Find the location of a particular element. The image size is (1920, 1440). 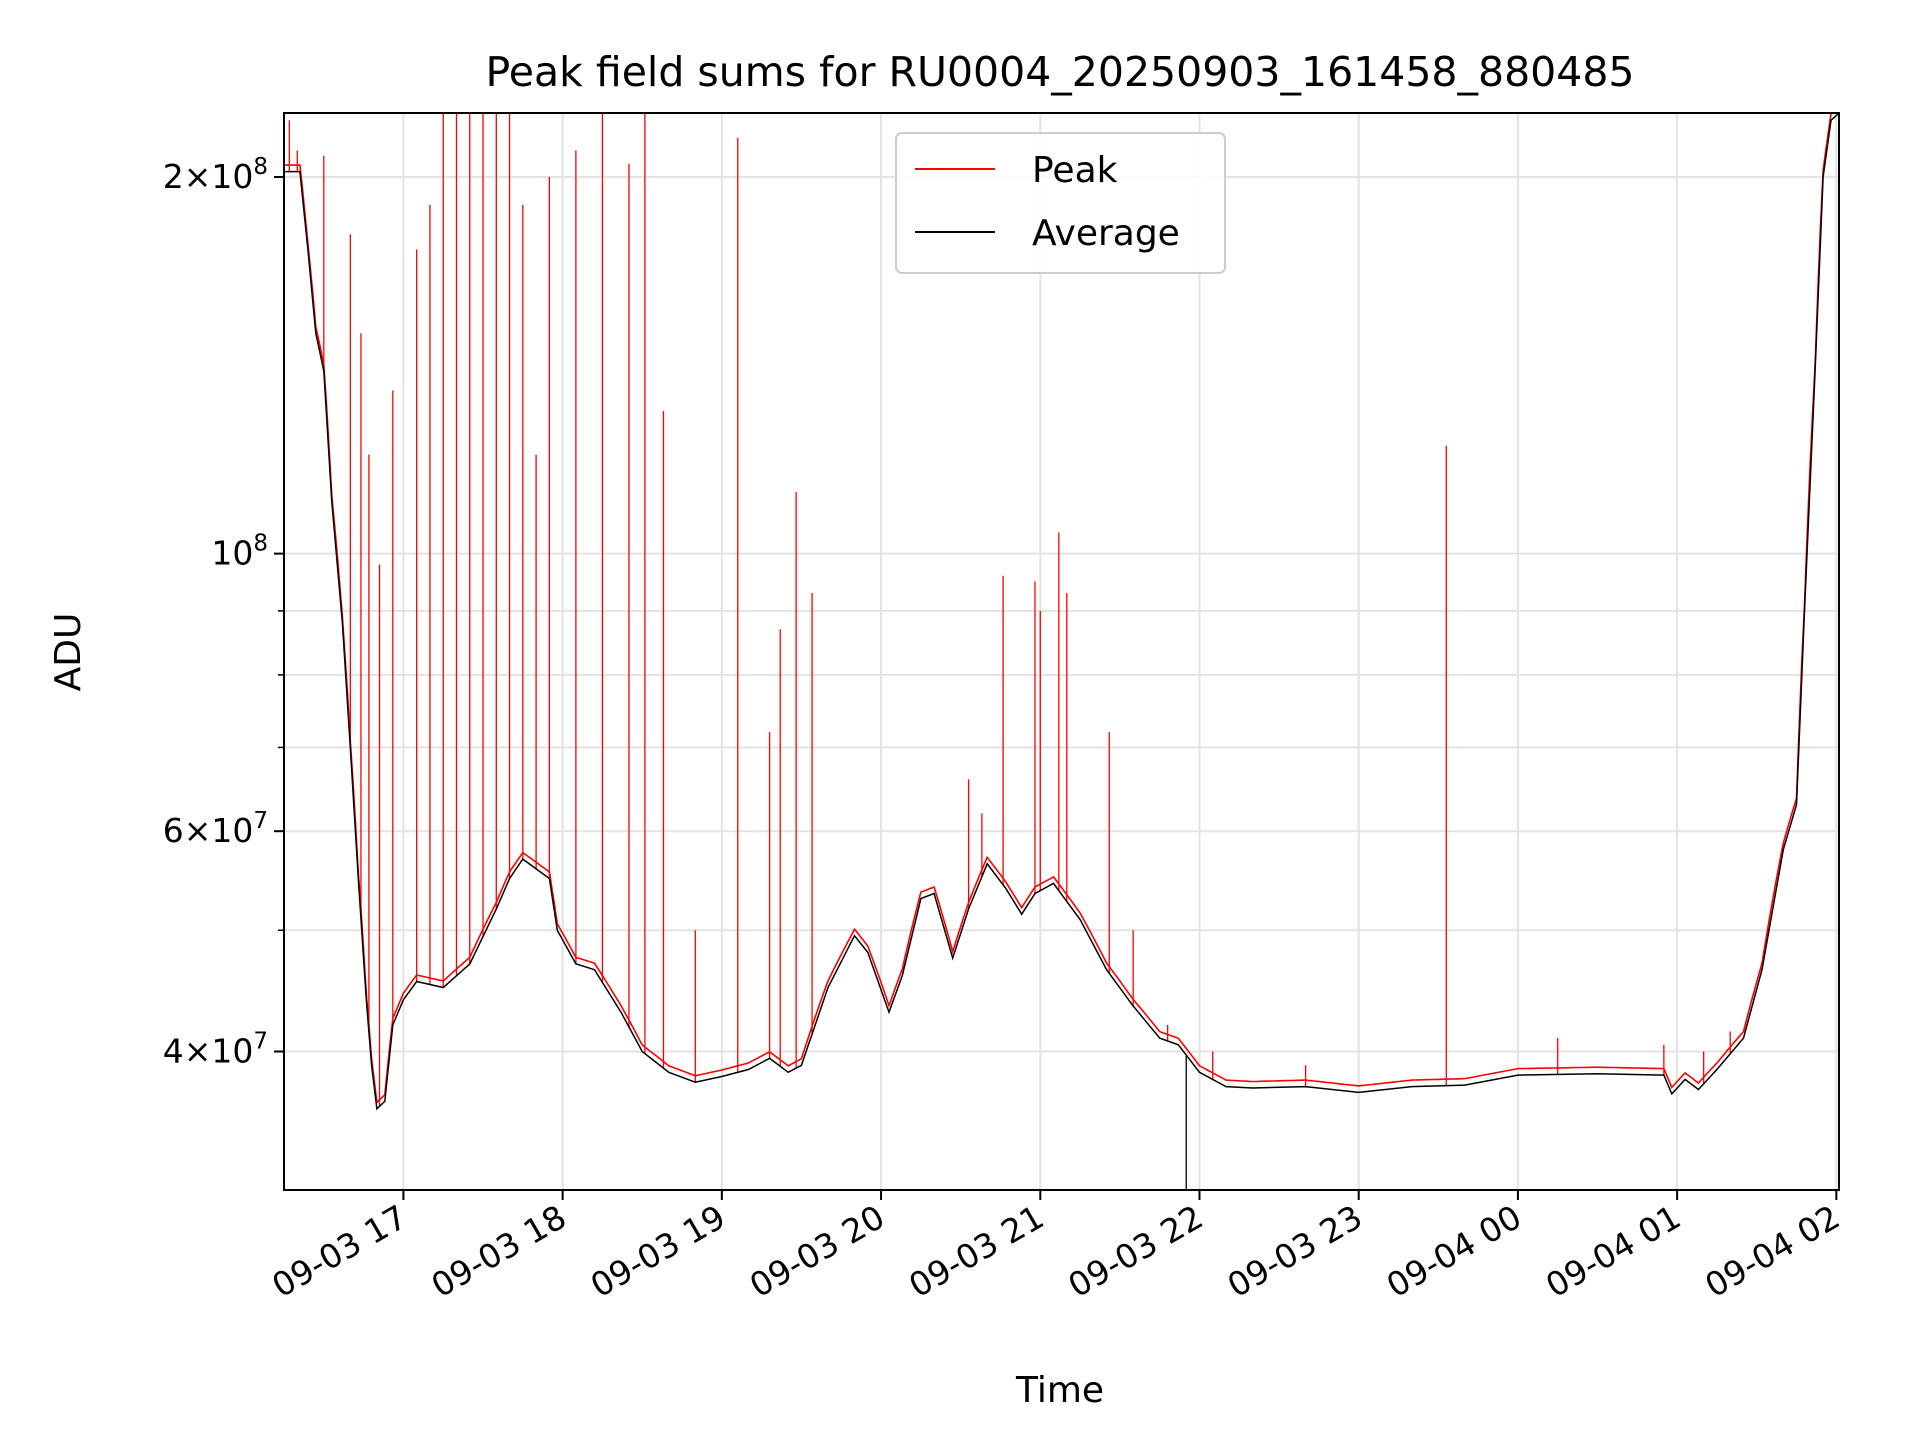

legend: Peak Average is located at coordinates (1060, 203).